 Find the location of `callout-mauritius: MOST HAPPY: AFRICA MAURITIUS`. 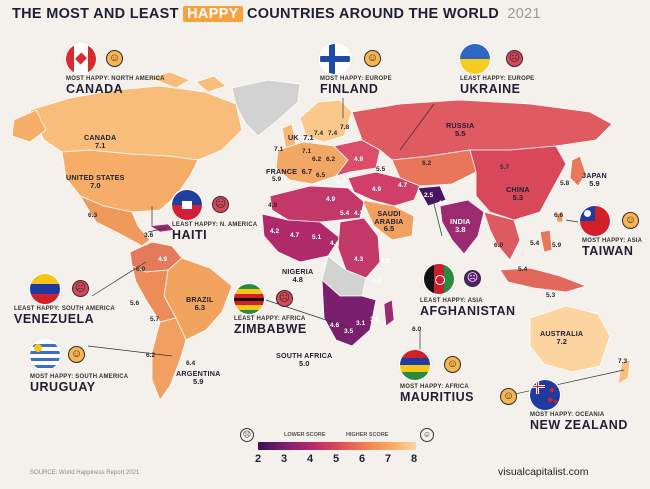

callout-mauritius: MOST HAPPY: AFRICA MAURITIUS is located at coordinates (437, 394).